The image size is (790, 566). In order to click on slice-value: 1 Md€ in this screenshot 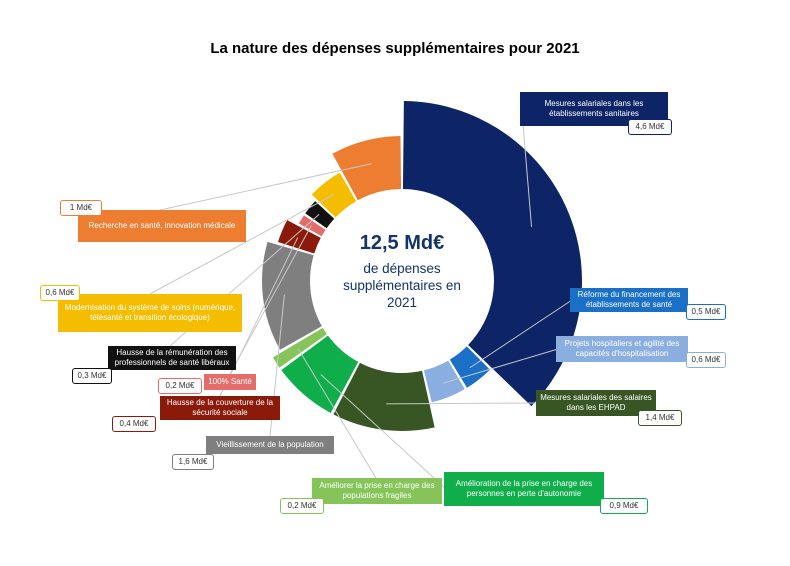, I will do `click(81, 208)`.